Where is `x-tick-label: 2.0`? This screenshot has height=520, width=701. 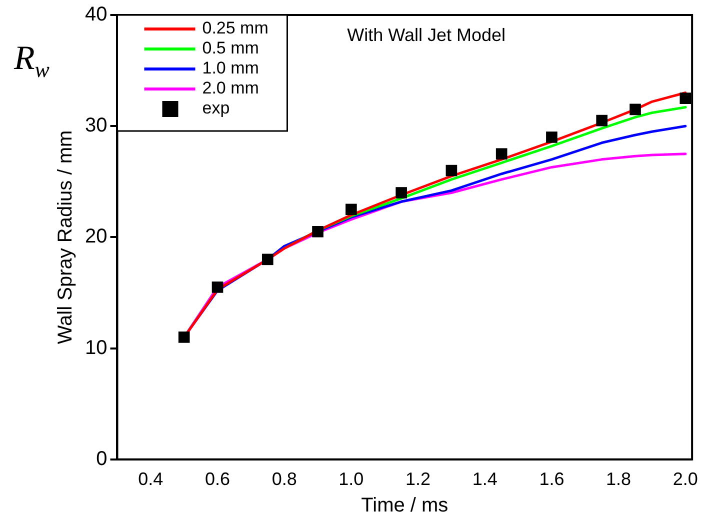 x-tick-label: 2.0 is located at coordinates (685, 479).